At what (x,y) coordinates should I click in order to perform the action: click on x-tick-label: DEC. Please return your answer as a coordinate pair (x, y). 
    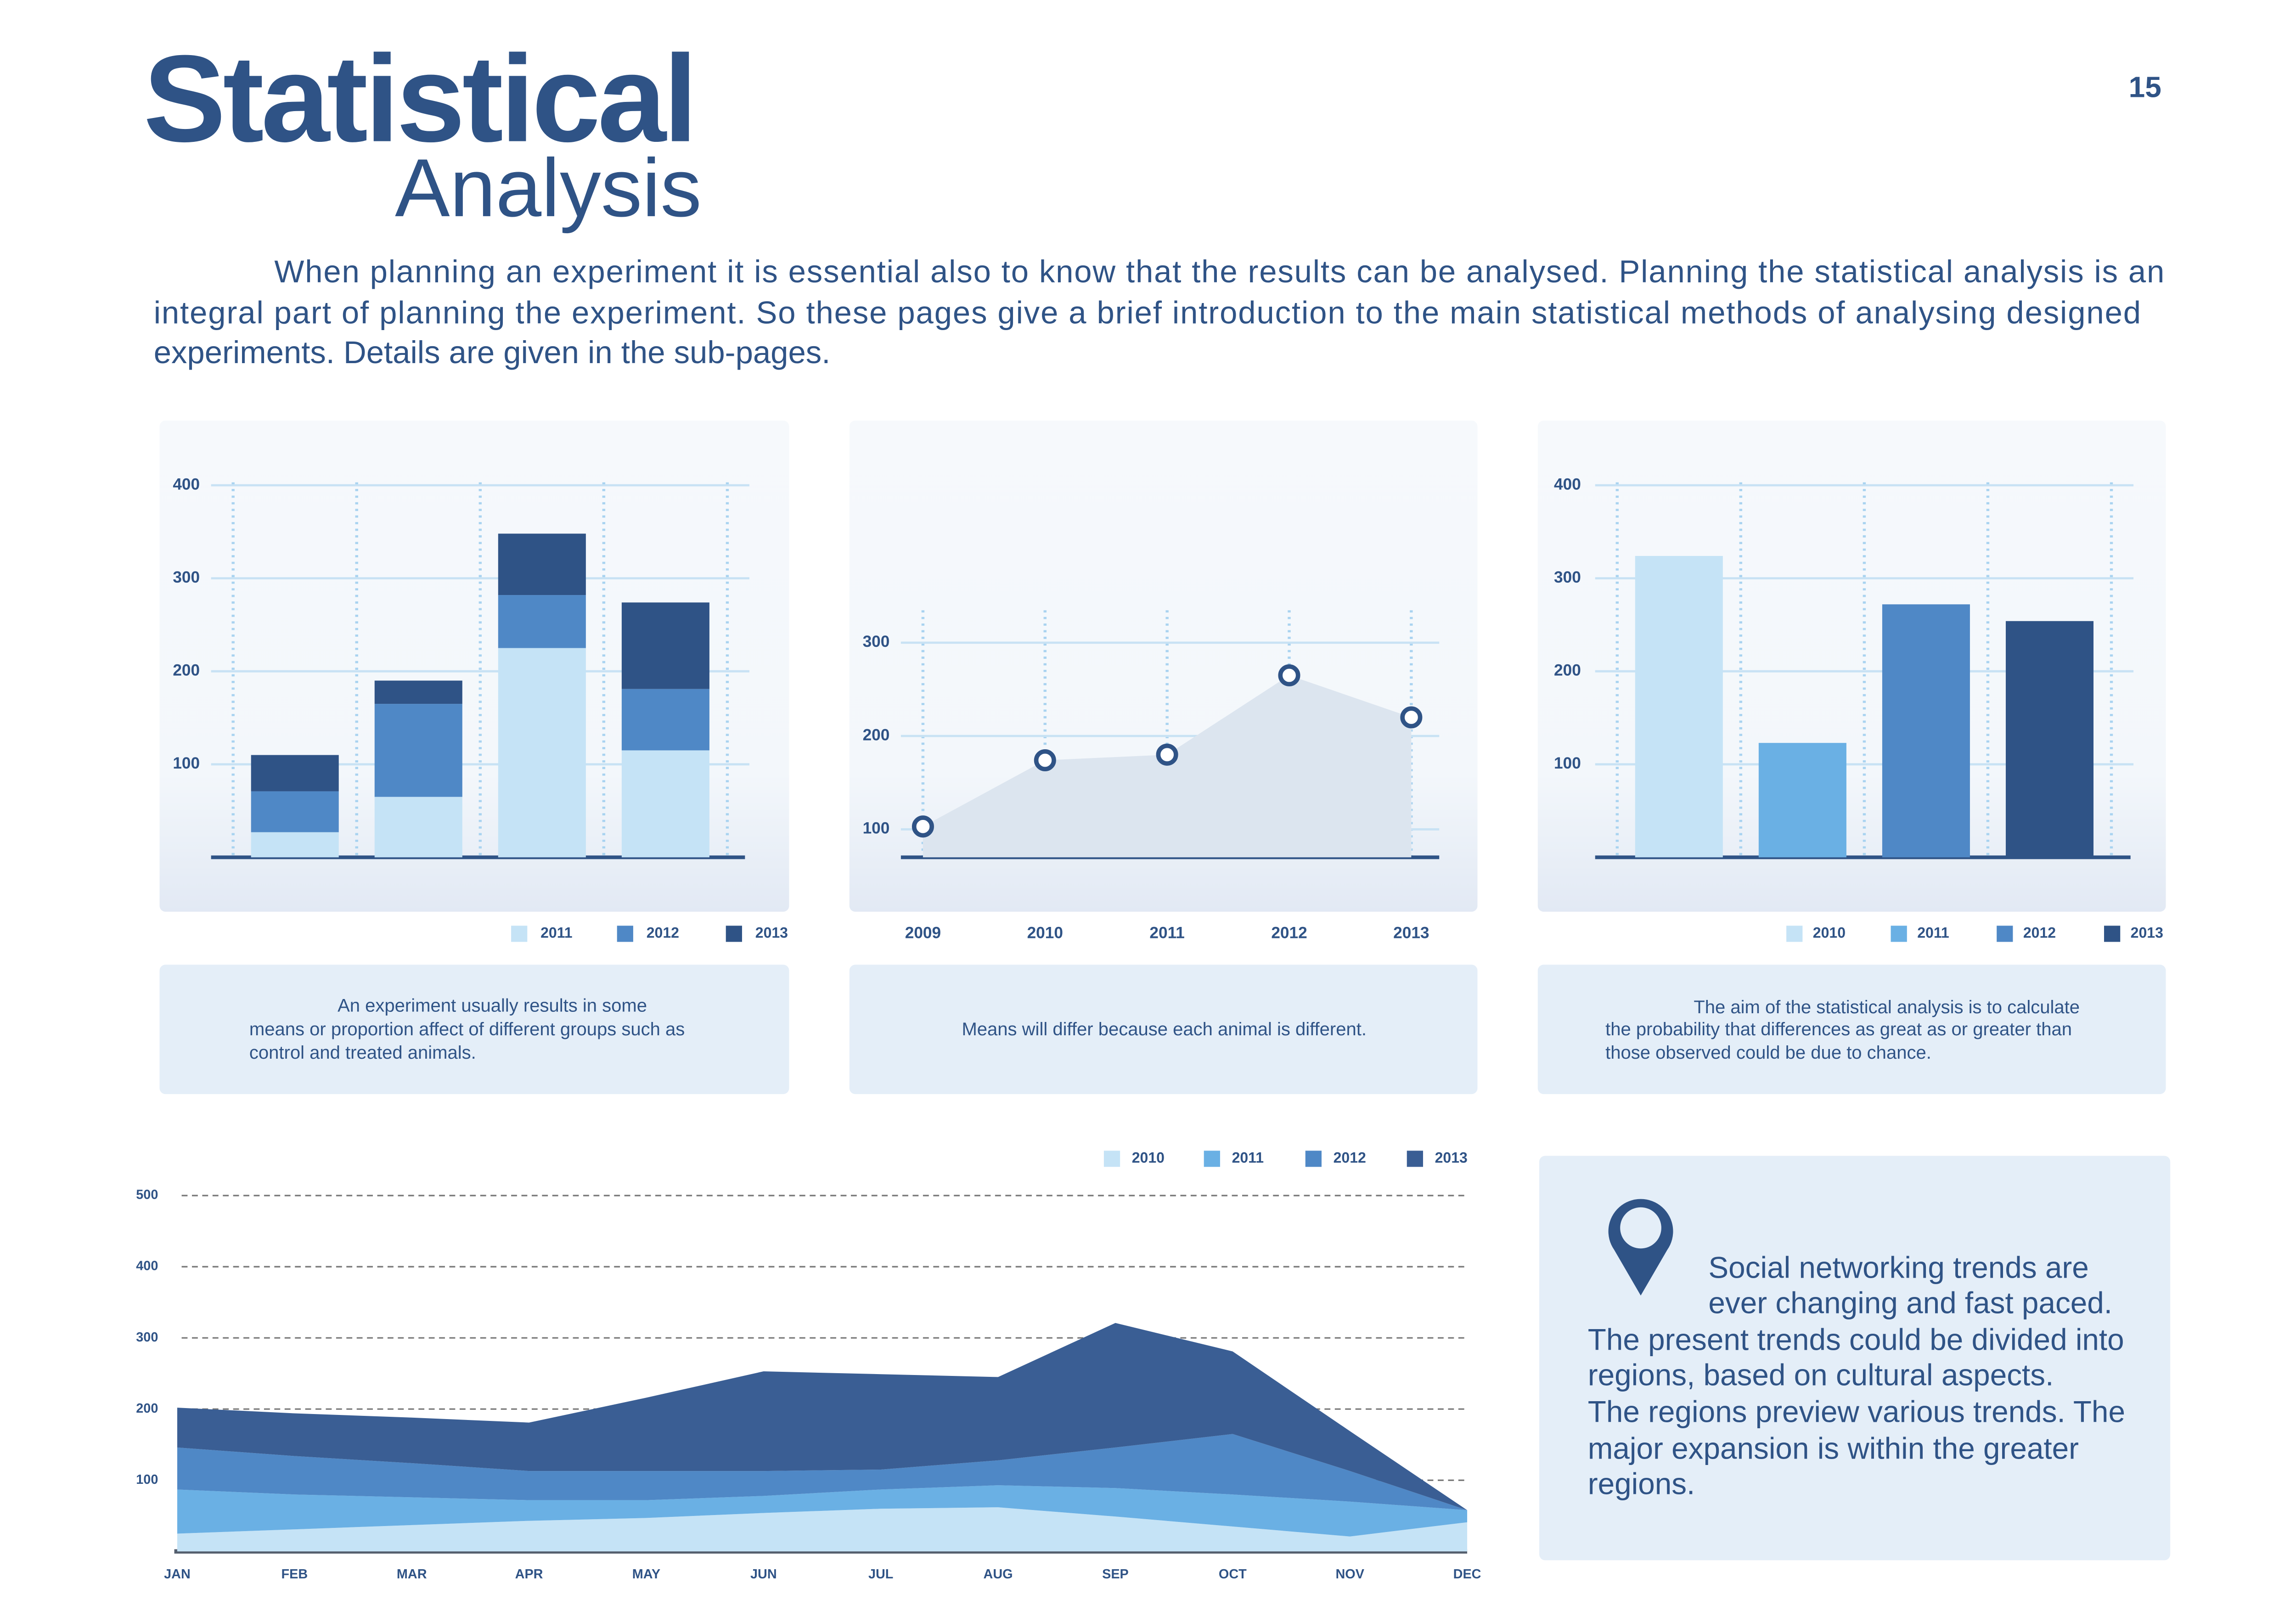
    Looking at the image, I should click on (1467, 1575).